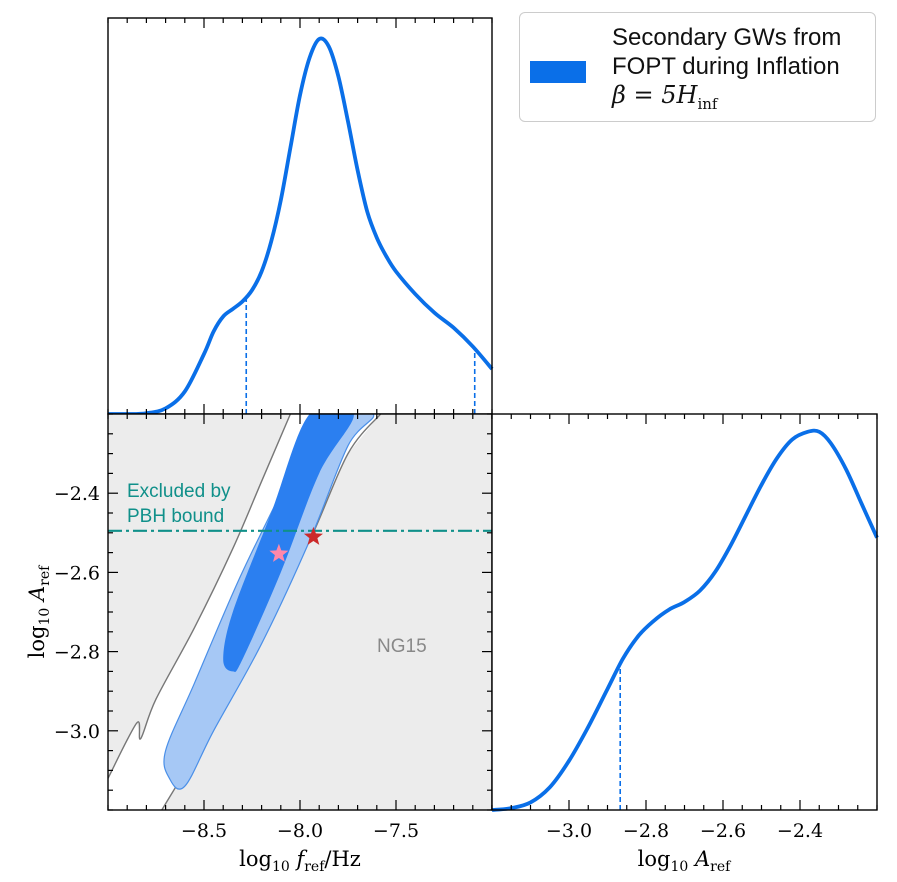 The image size is (897, 882). What do you see at coordinates (726, 66) in the screenshot?
I see `legend-line2: FOPT during Inflation` at bounding box center [726, 66].